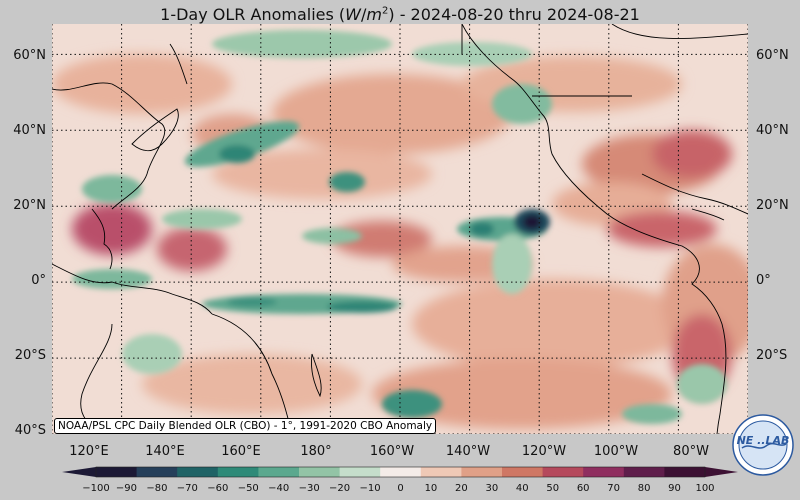 The image size is (800, 500). What do you see at coordinates (708, 214) in the screenshot?
I see `caribbean-islands` at bounding box center [708, 214].